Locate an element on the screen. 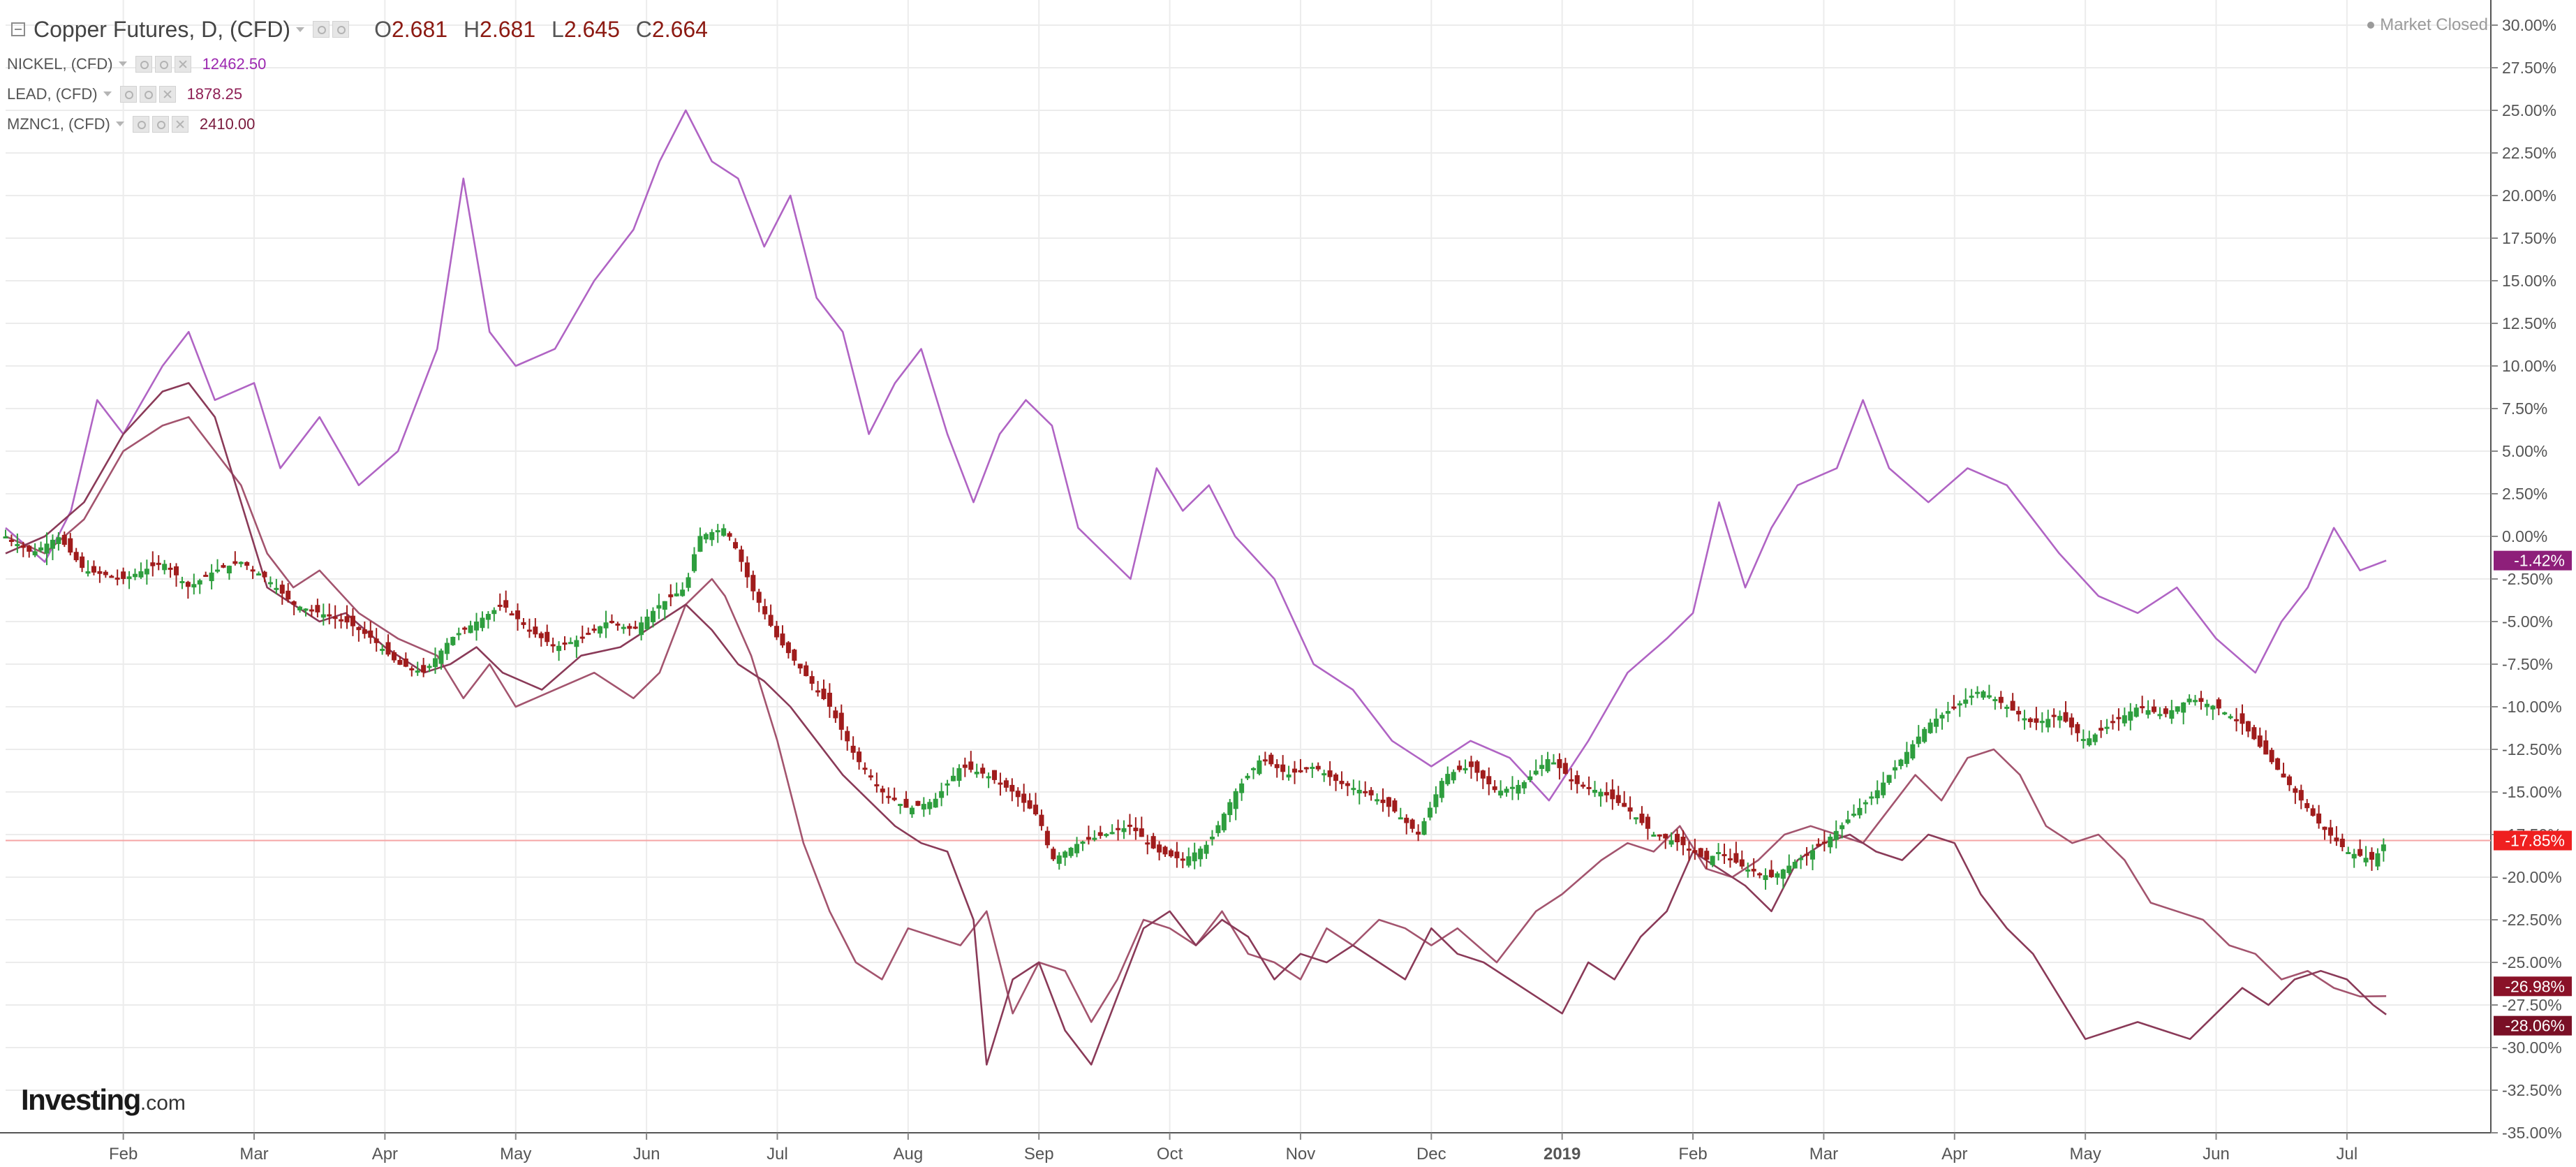  main-symbol-label: Copper Futures, D, (CFD) is located at coordinates (162, 29).